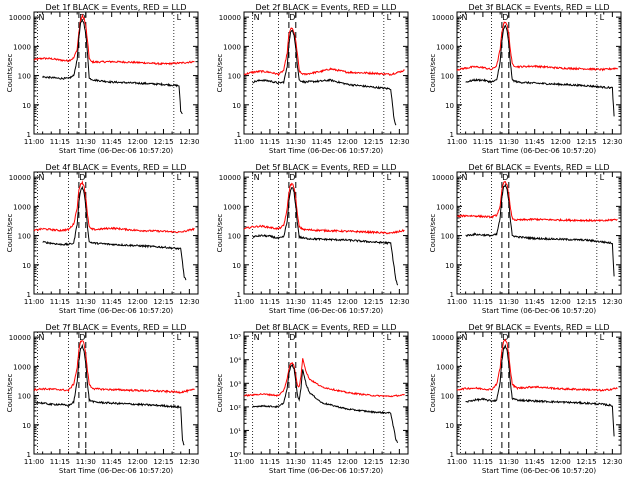 The height and width of the screenshot is (480, 640). Describe the element at coordinates (115, 7) in the screenshot. I see `panel-title: Det 1f BLACK = Events, RED = LLD` at that location.